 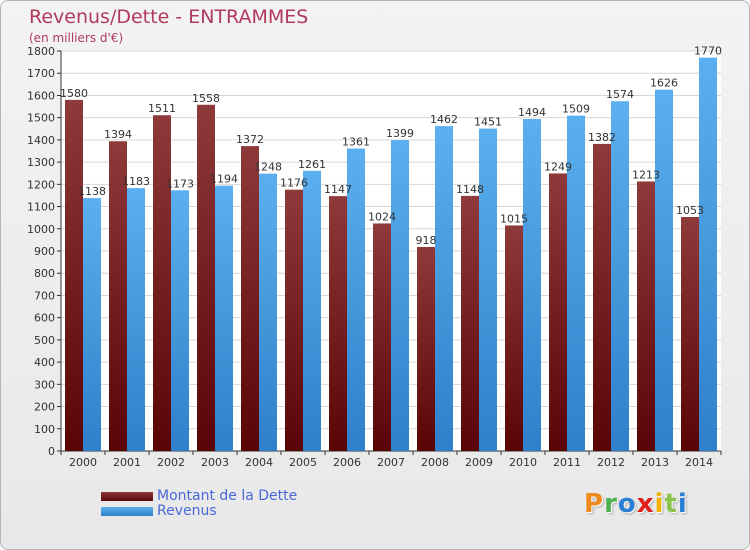 I want to click on logo-letter: o, so click(x=627, y=504).